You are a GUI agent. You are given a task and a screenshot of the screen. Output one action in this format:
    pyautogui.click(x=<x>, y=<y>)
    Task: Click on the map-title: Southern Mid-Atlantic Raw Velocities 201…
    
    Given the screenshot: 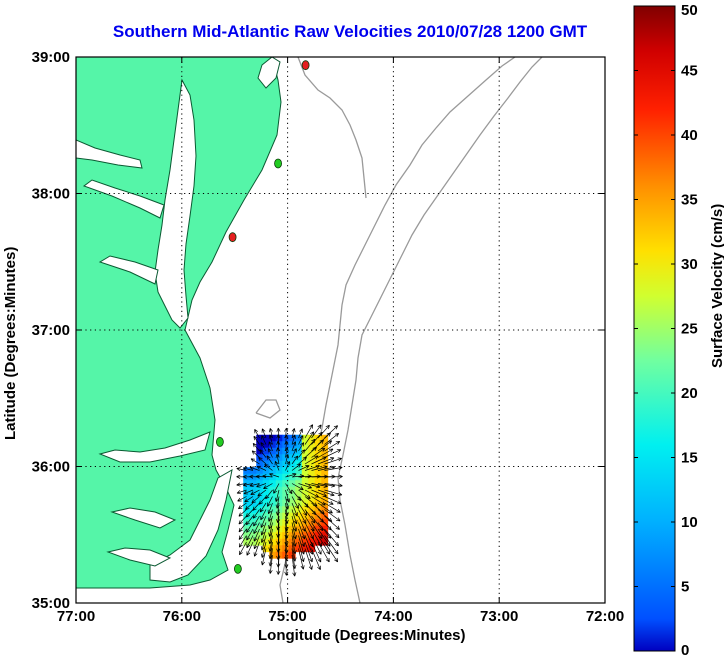 What is the action you would take?
    pyautogui.click(x=350, y=31)
    